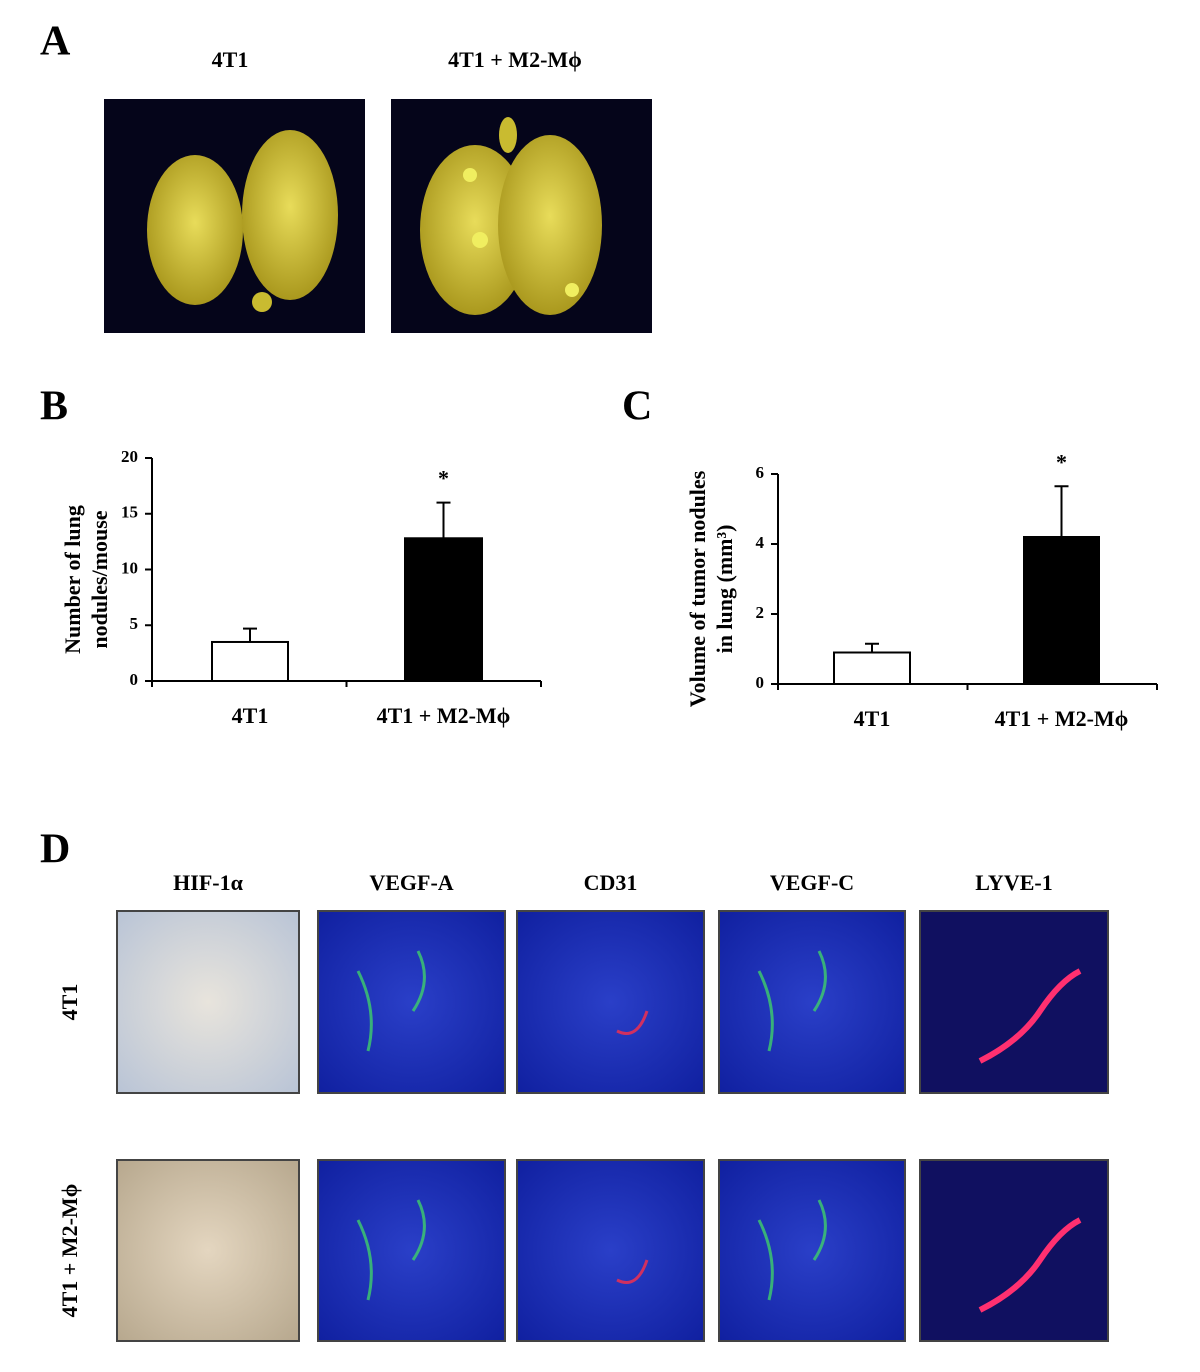 Image resolution: width=1200 pixels, height=1372 pixels. Describe the element at coordinates (760, 612) in the screenshot. I see `y-tick-label: 2` at that location.